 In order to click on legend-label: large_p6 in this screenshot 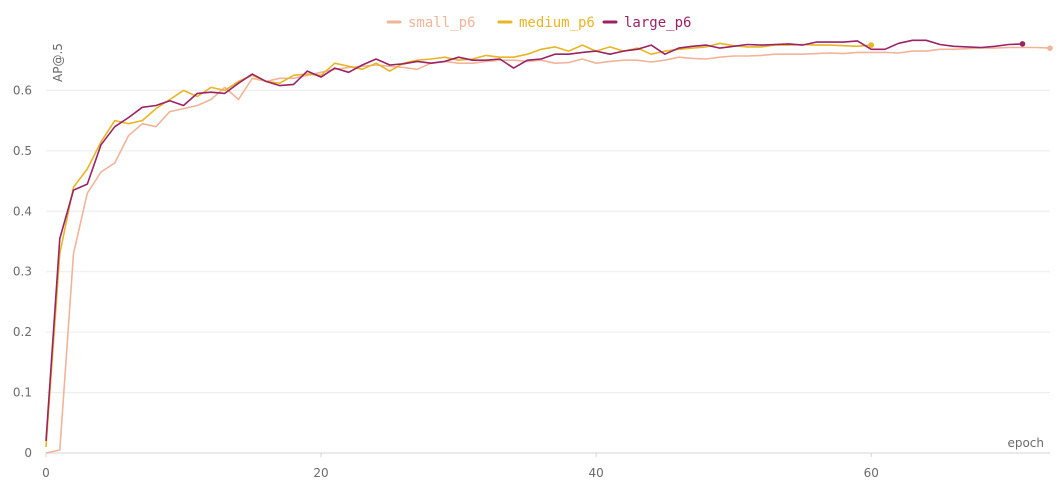, I will do `click(657, 23)`.